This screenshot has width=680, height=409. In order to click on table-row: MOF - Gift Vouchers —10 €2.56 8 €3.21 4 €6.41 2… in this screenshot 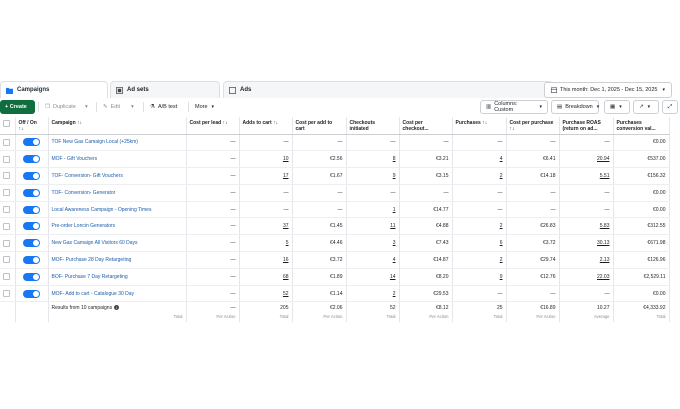, I will do `click(335, 159)`.